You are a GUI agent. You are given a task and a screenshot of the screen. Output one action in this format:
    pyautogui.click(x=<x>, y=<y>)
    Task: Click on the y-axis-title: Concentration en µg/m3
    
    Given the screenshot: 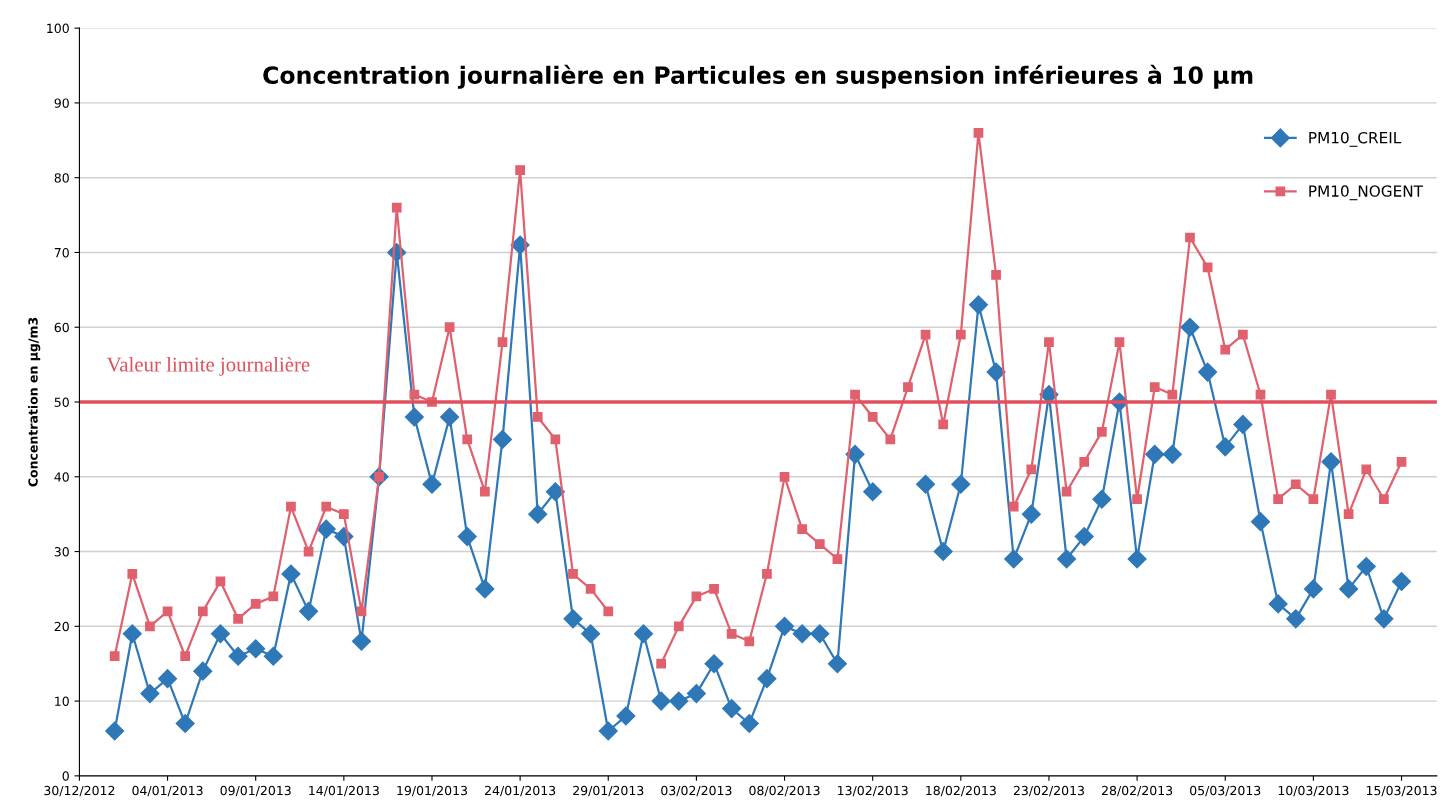 What is the action you would take?
    pyautogui.click(x=34, y=402)
    